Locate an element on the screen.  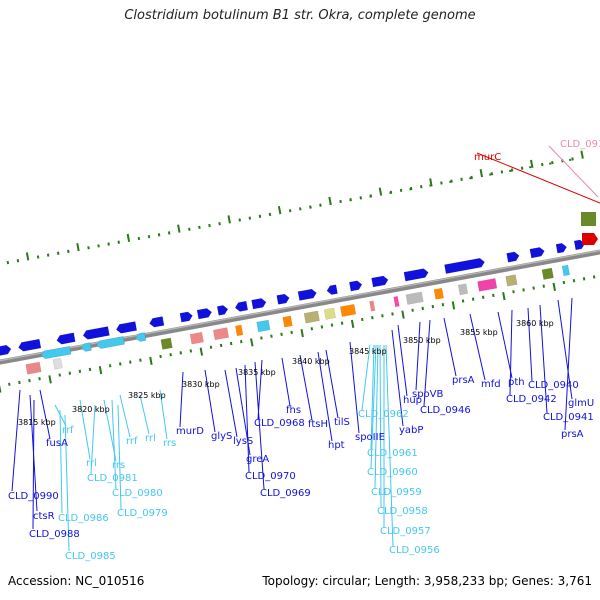
scale-tick-label: 3860 kbp is located at coordinates (535, 323).